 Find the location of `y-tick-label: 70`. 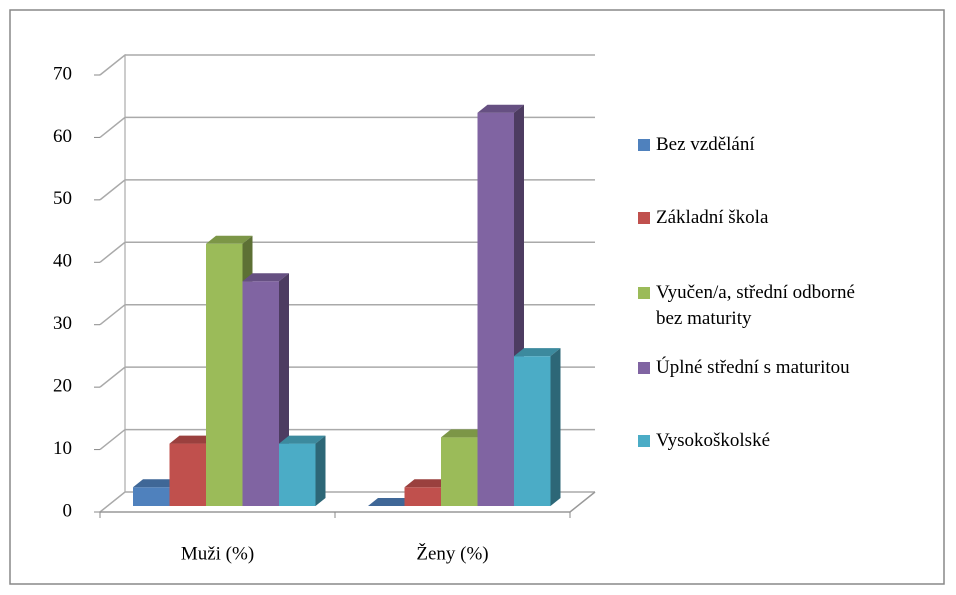

y-tick-label: 70 is located at coordinates (62, 73).